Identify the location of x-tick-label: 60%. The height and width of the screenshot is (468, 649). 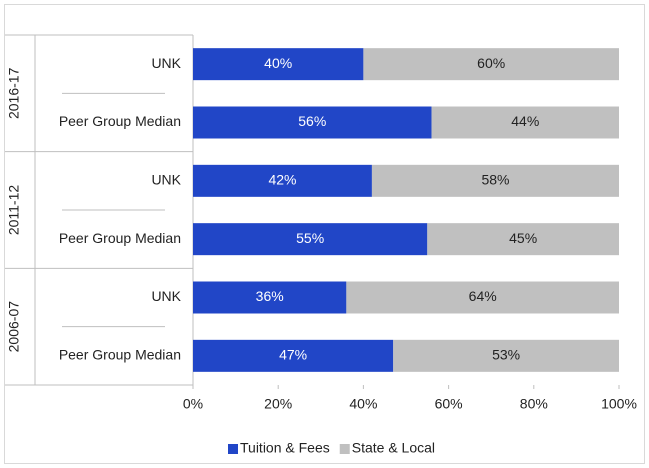
(449, 404).